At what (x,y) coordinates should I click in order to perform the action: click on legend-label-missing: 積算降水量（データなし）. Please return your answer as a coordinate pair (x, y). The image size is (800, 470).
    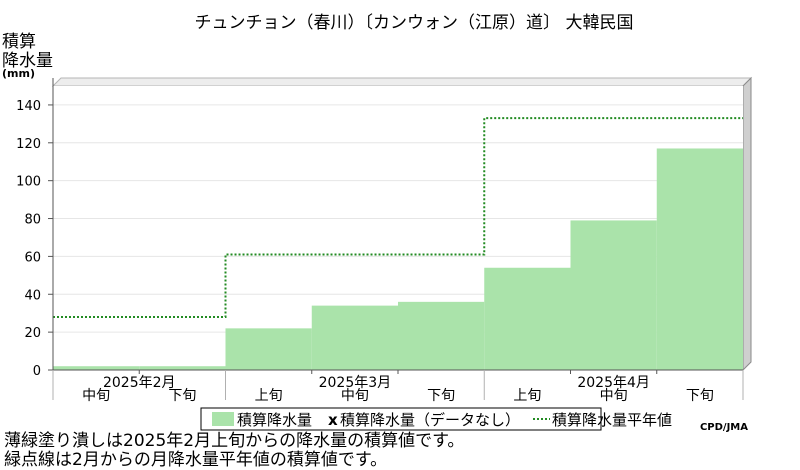
    Looking at the image, I should click on (430, 420).